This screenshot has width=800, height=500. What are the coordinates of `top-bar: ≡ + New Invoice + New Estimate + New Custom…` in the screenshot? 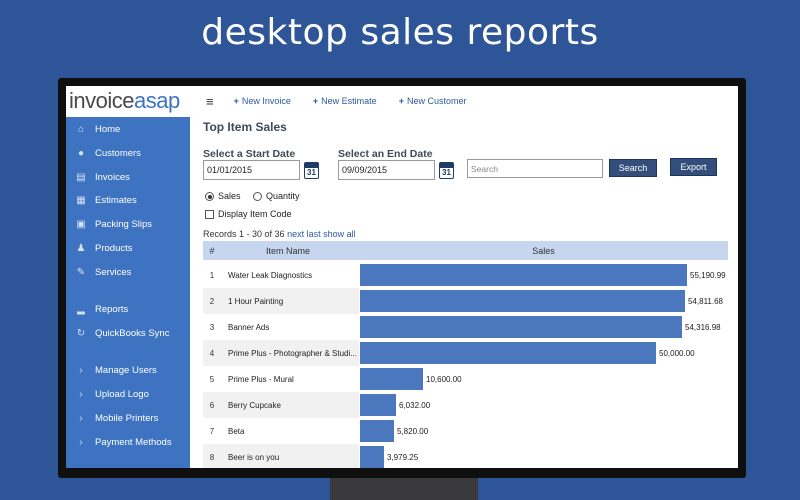 It's located at (464, 101).